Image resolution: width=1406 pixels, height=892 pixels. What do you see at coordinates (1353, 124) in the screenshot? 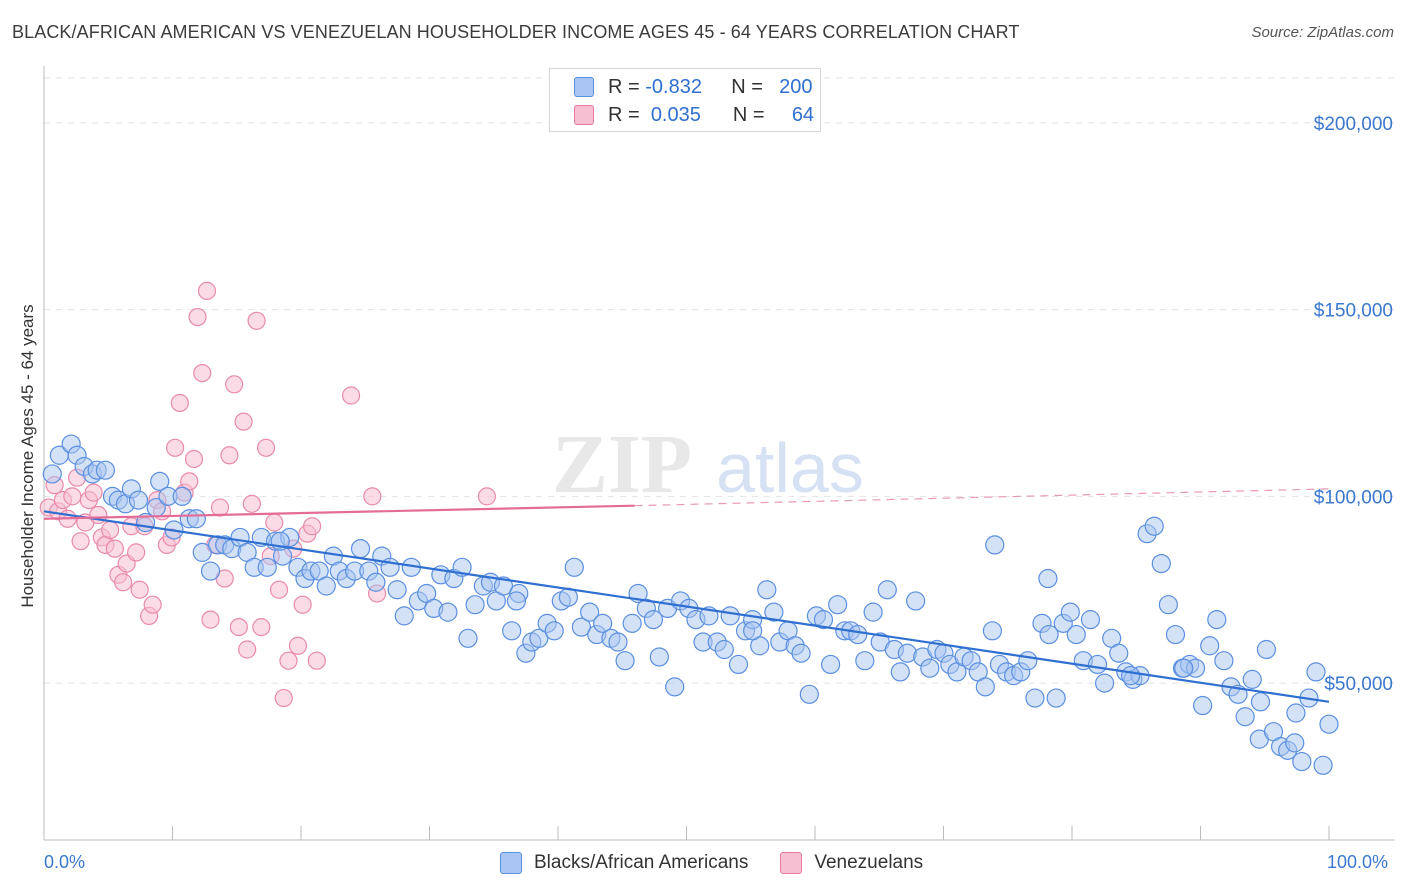
I see `y-tick-label: $200,000` at bounding box center [1353, 124].